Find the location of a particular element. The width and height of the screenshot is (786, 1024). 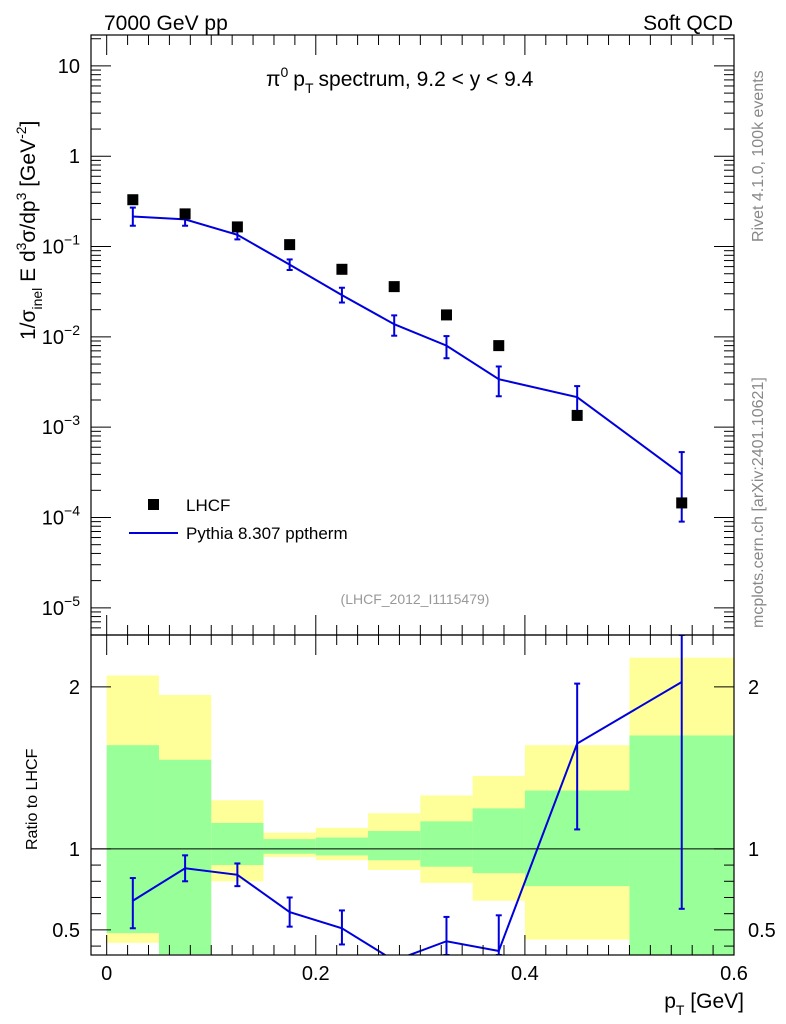

x-tick-label: 0.4 is located at coordinates (525, 974).